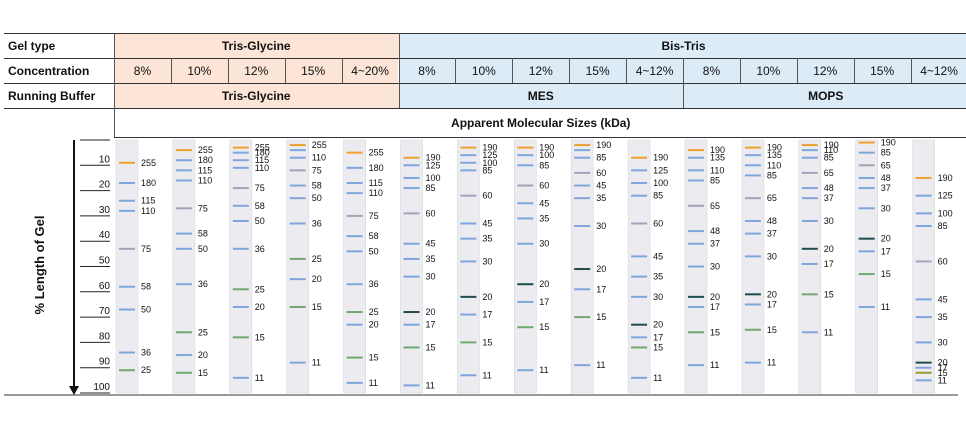  What do you see at coordinates (260, 221) in the screenshot?
I see `band-mw-label: 50` at bounding box center [260, 221].